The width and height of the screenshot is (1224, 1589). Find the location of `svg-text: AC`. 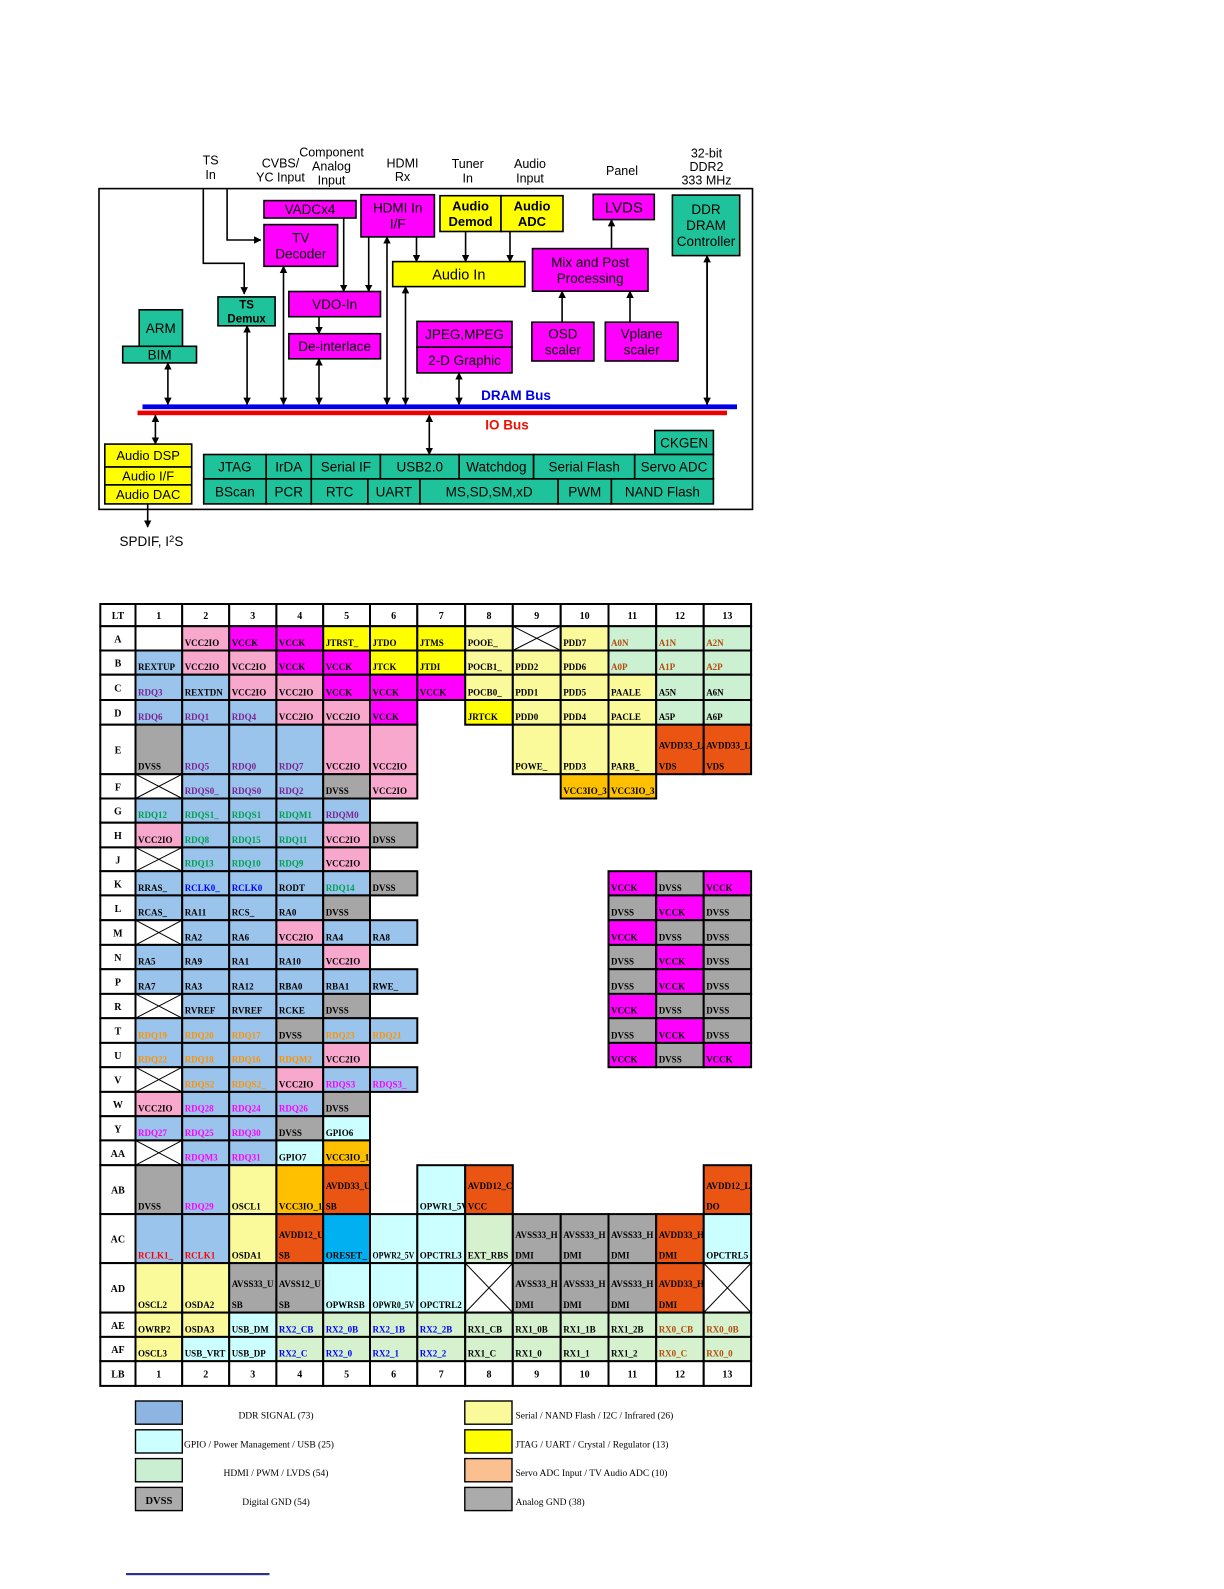

svg-text: AC is located at coordinates (118, 1240).